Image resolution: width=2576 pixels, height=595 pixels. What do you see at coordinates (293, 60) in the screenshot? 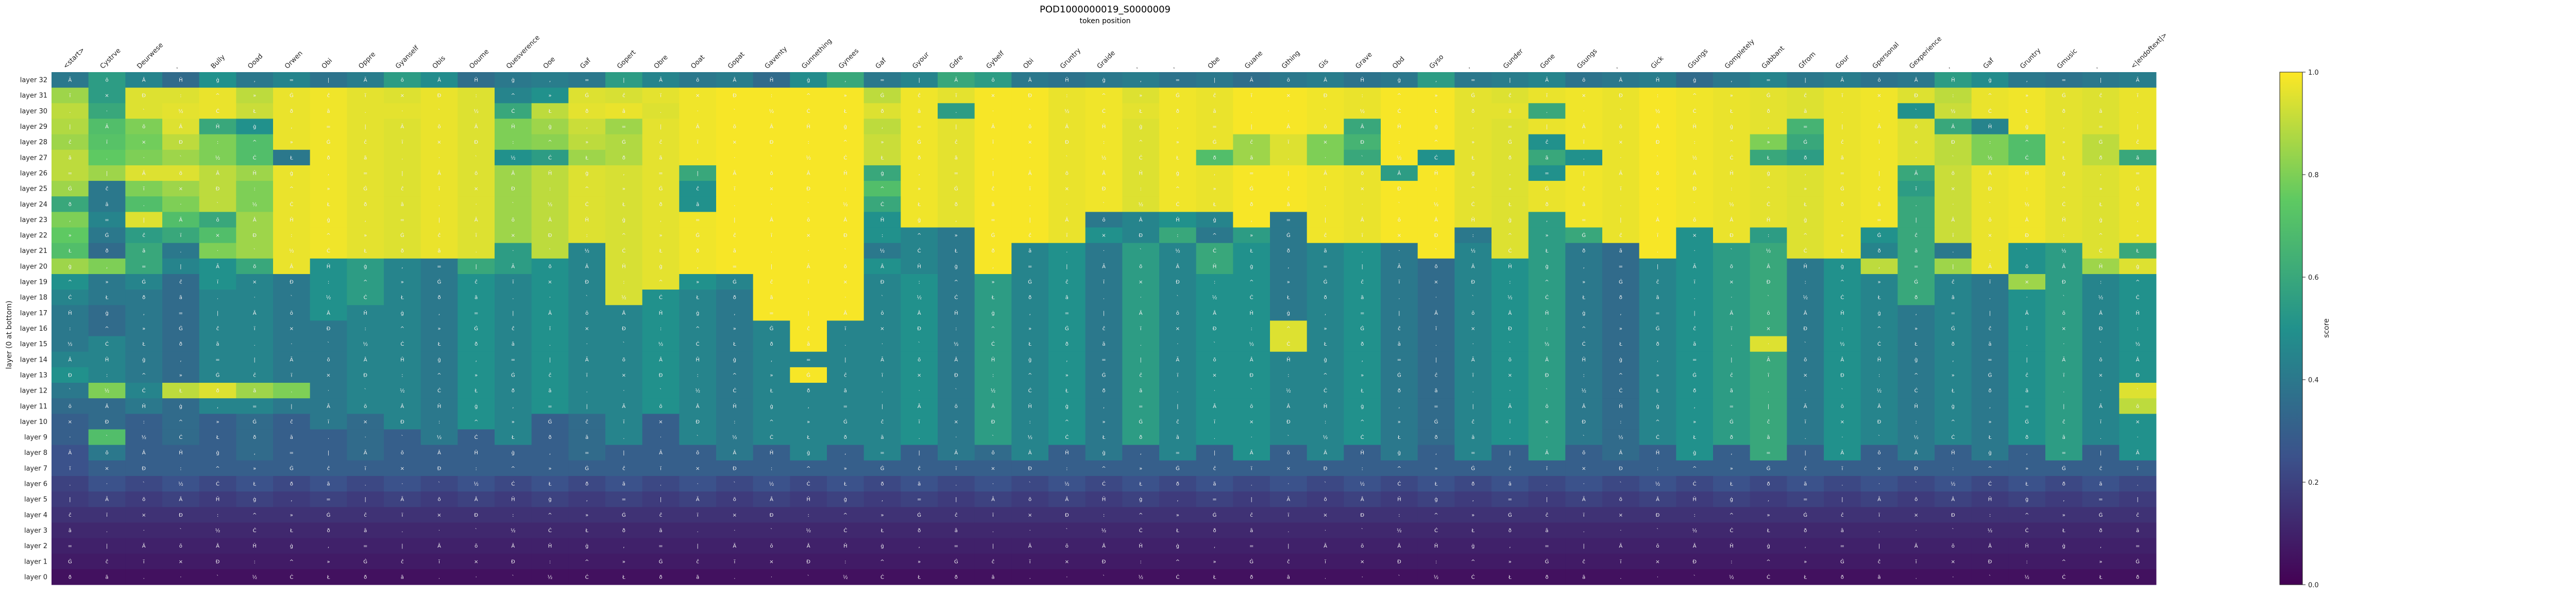
I see `x-tick-label: Orwen` at bounding box center [293, 60].